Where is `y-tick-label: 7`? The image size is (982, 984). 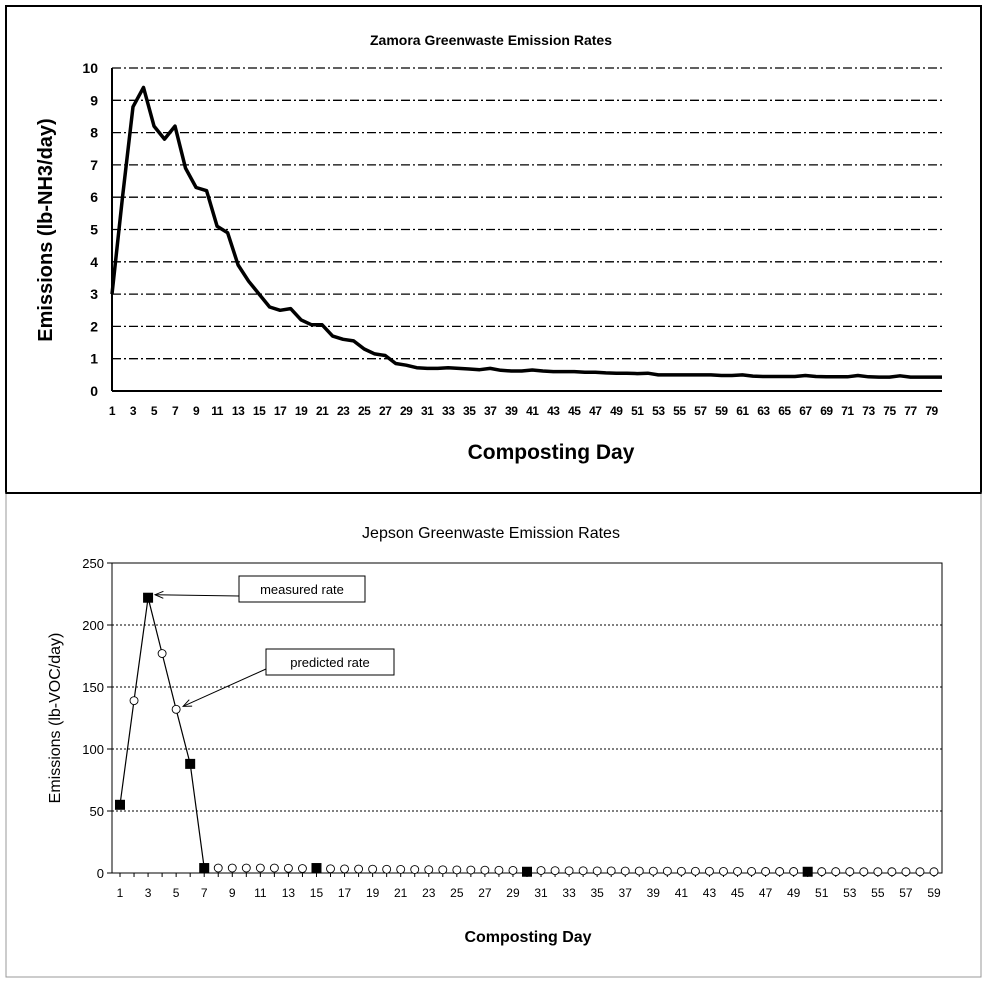
y-tick-label: 7 is located at coordinates (94, 165).